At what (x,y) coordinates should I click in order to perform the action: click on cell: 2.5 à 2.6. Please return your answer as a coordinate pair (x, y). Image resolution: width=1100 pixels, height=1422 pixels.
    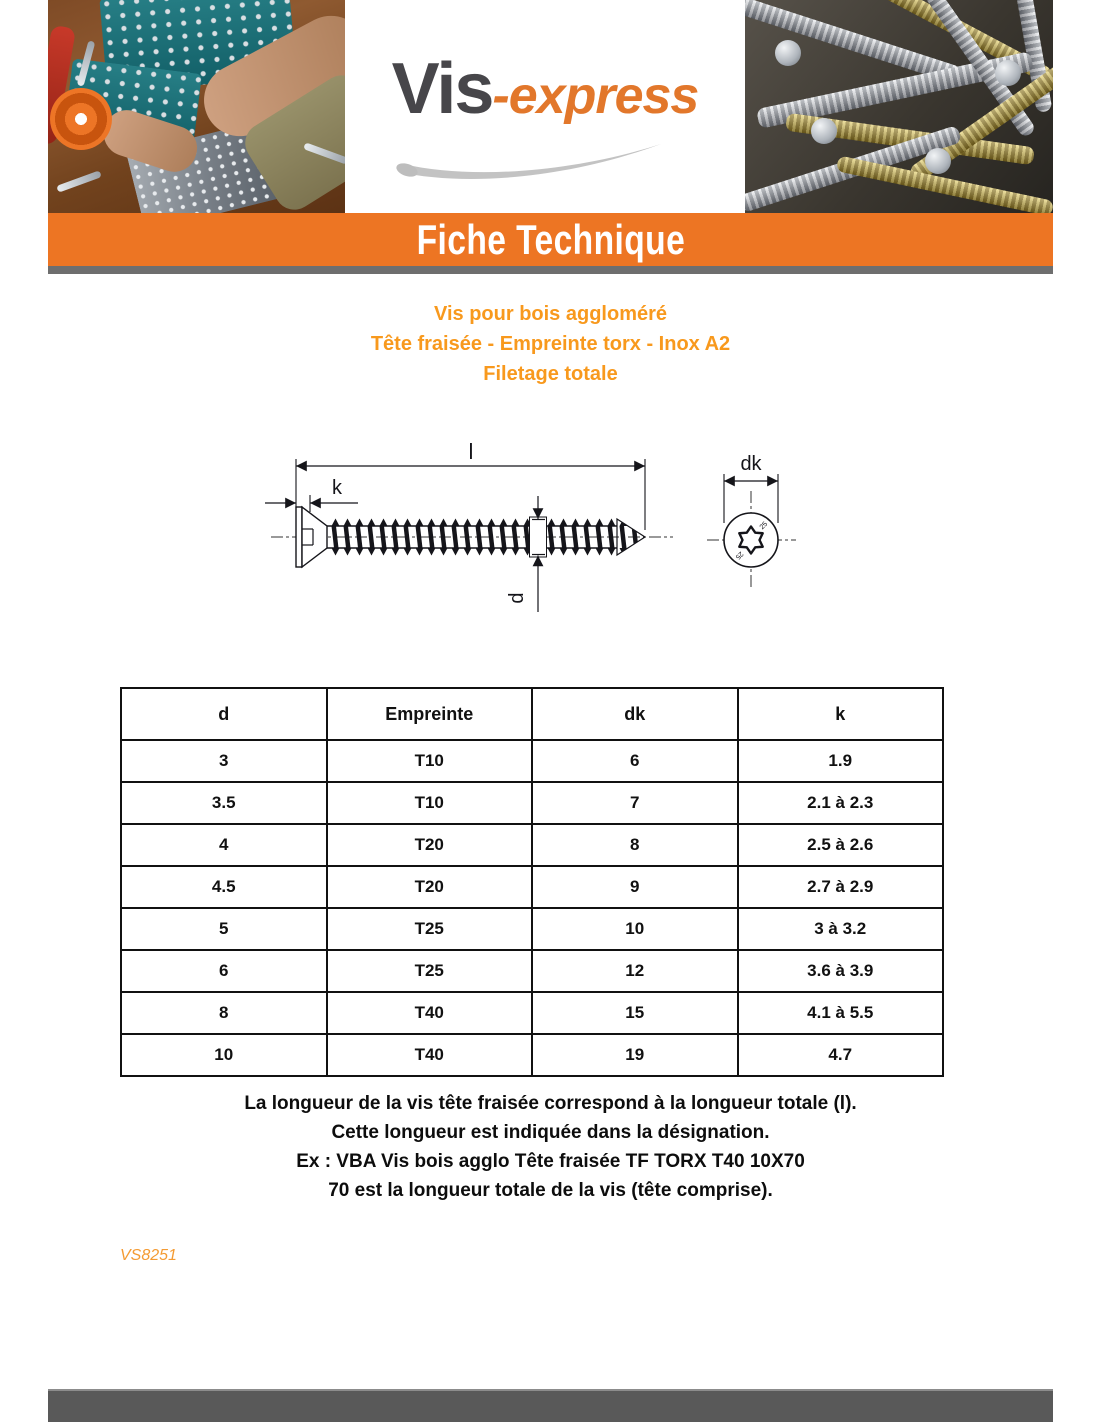
    Looking at the image, I should click on (840, 845).